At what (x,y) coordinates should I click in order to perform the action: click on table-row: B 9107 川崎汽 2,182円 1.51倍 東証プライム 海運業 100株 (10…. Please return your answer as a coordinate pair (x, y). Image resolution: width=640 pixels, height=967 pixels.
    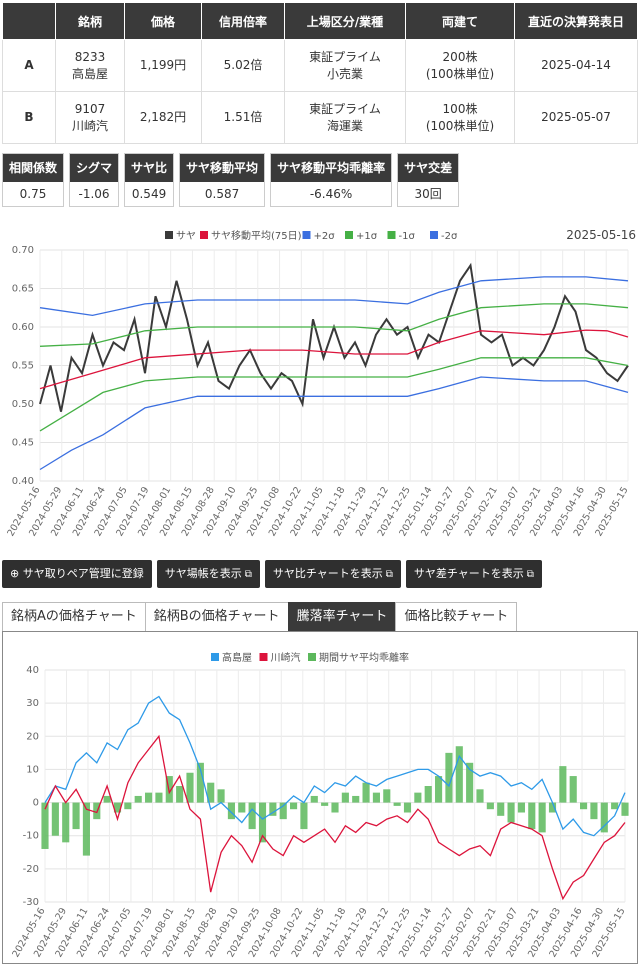
    Looking at the image, I should click on (320, 117).